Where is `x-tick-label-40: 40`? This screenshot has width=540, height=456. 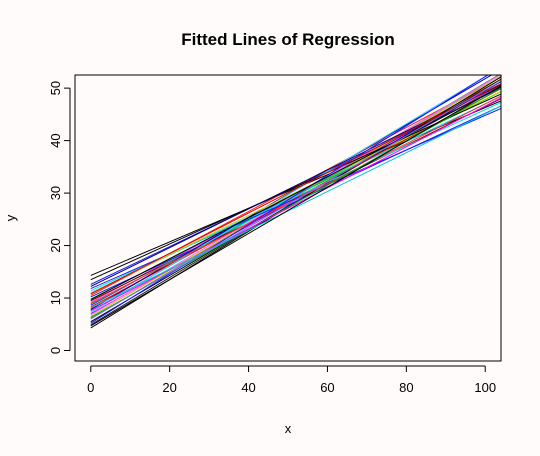 x-tick-label-40: 40 is located at coordinates (248, 387).